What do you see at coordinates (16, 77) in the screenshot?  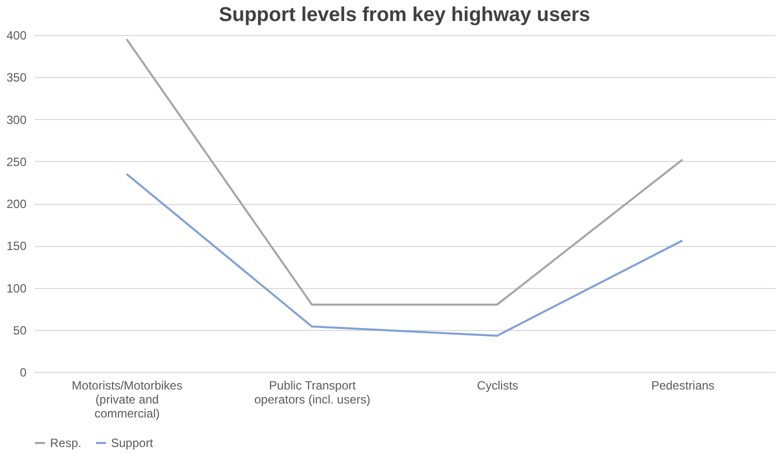 I see `y-tick-label: 350` at bounding box center [16, 77].